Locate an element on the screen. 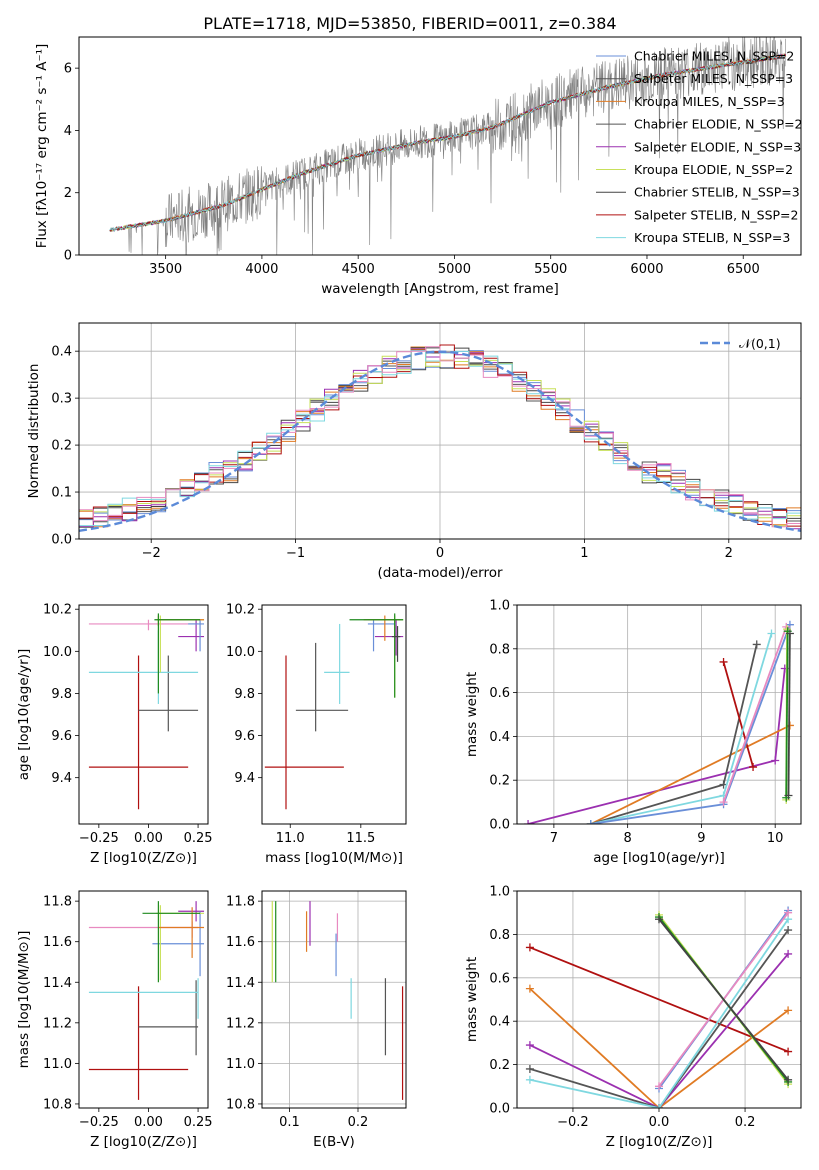 Image resolution: width=819 pixels, height=1170 pixels. x-tick-label: 0.1 is located at coordinates (289, 1122).